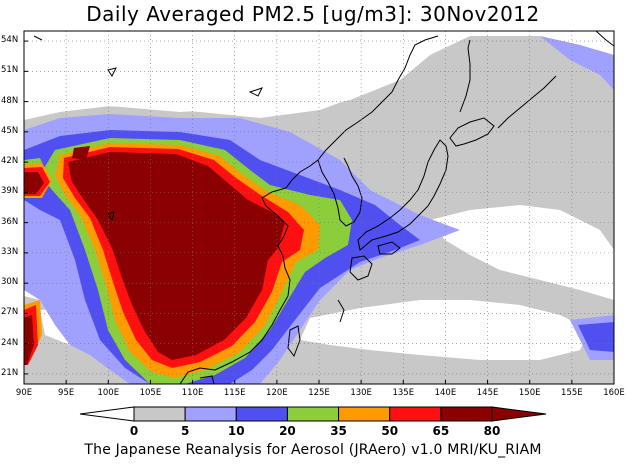 The width and height of the screenshot is (626, 466). Describe the element at coordinates (150, 393) in the screenshot. I see `lon-label: 105E` at that location.